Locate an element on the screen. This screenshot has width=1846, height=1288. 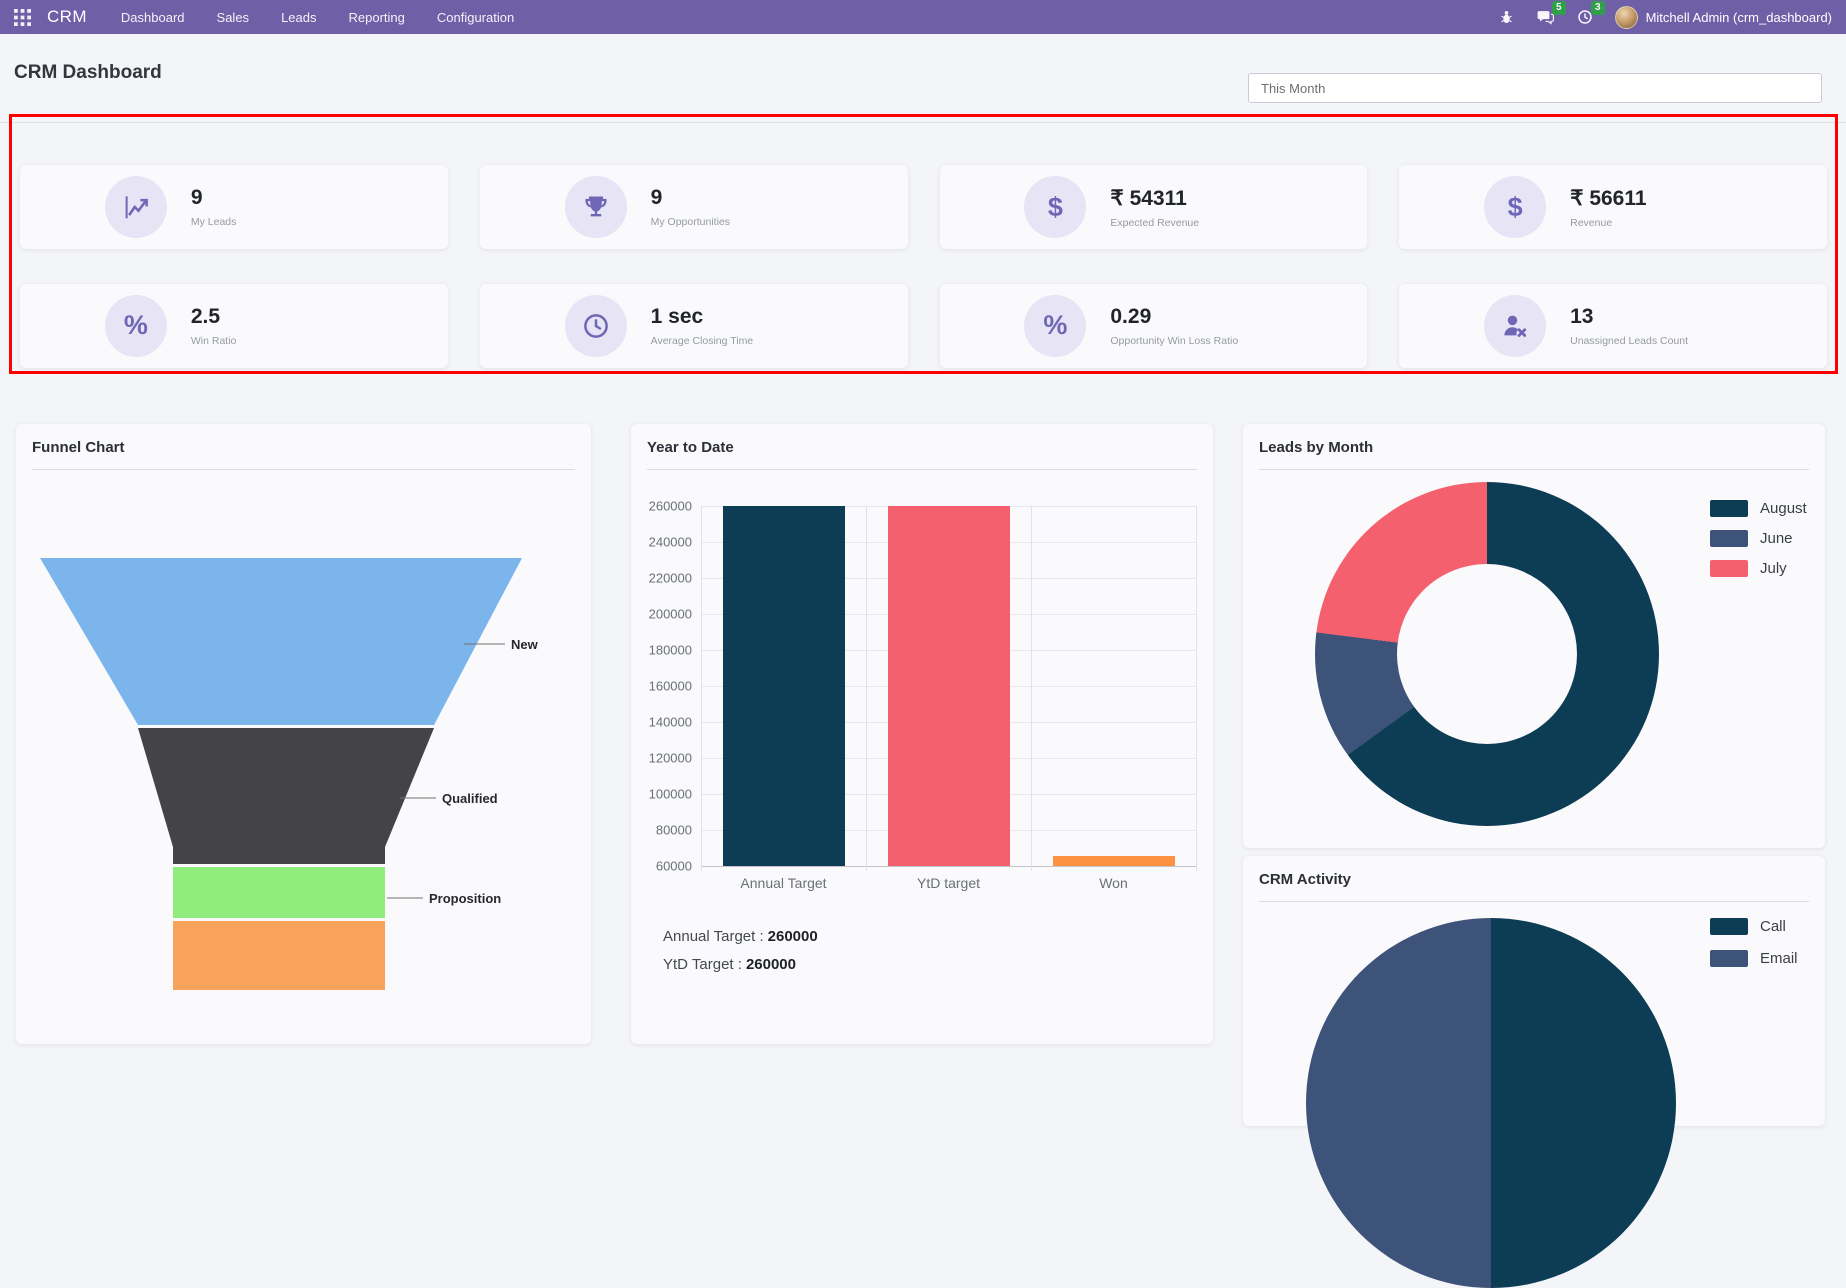
legend-item-august: August is located at coordinates (1758, 508).